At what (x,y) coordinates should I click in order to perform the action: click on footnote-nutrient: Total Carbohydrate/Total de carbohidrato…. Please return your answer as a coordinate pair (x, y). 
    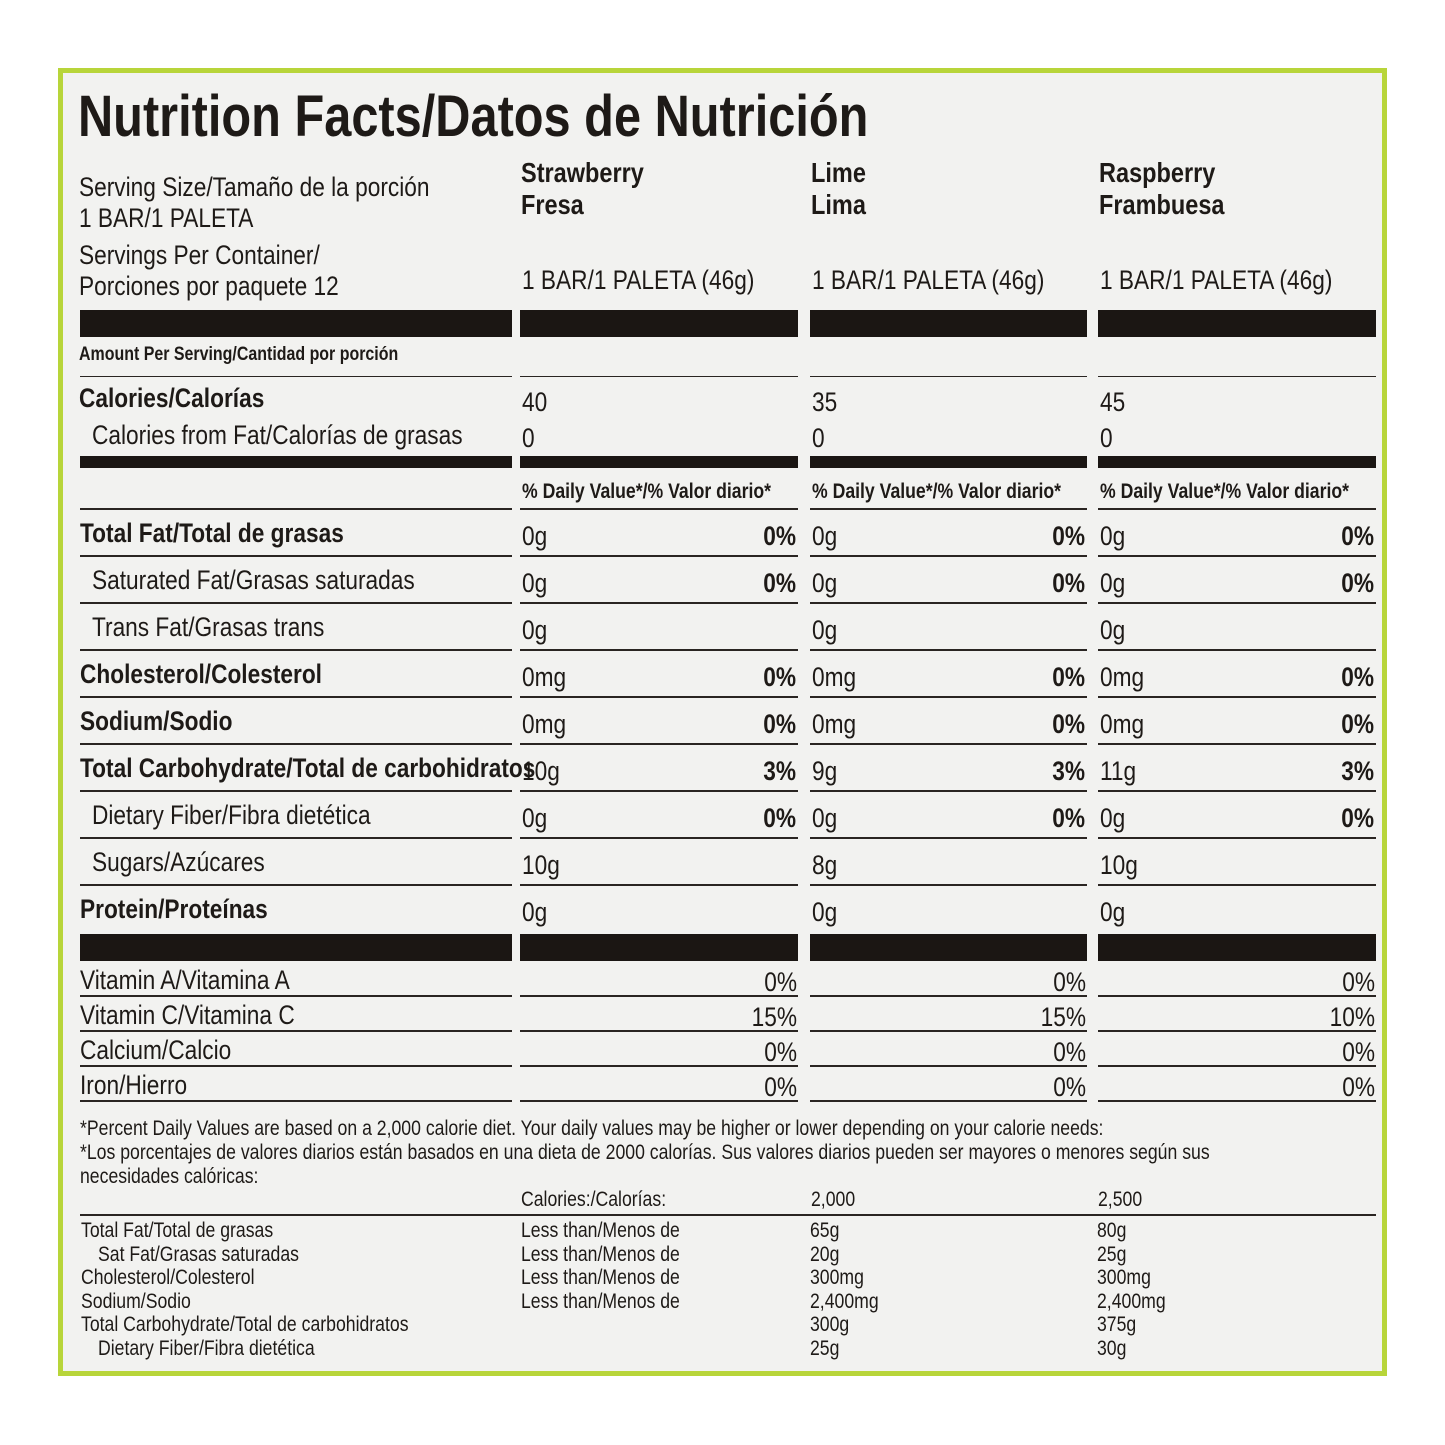
    Looking at the image, I should click on (276, 1325).